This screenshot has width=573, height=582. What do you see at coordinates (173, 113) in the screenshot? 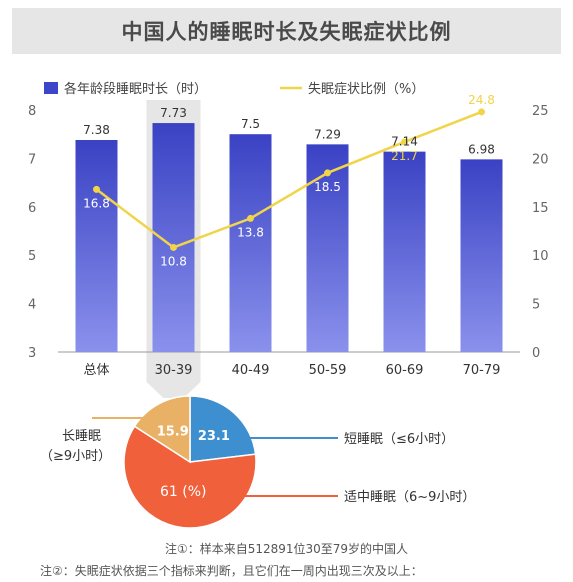
I see `bar-value-label: 7.73` at bounding box center [173, 113].